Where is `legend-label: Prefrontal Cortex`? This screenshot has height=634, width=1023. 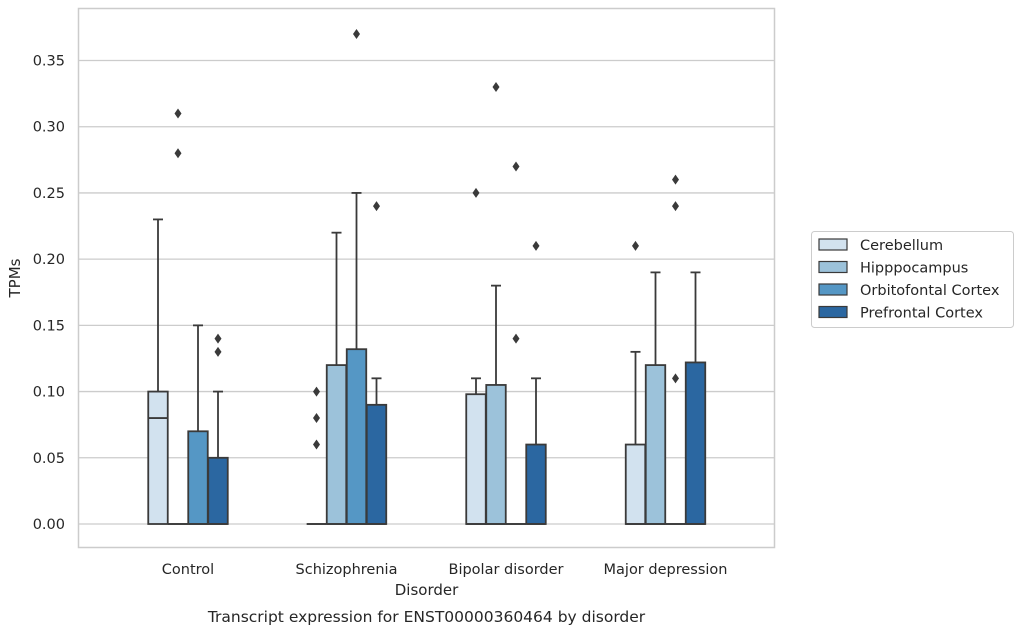 legend-label: Prefrontal Cortex is located at coordinates (921, 314).